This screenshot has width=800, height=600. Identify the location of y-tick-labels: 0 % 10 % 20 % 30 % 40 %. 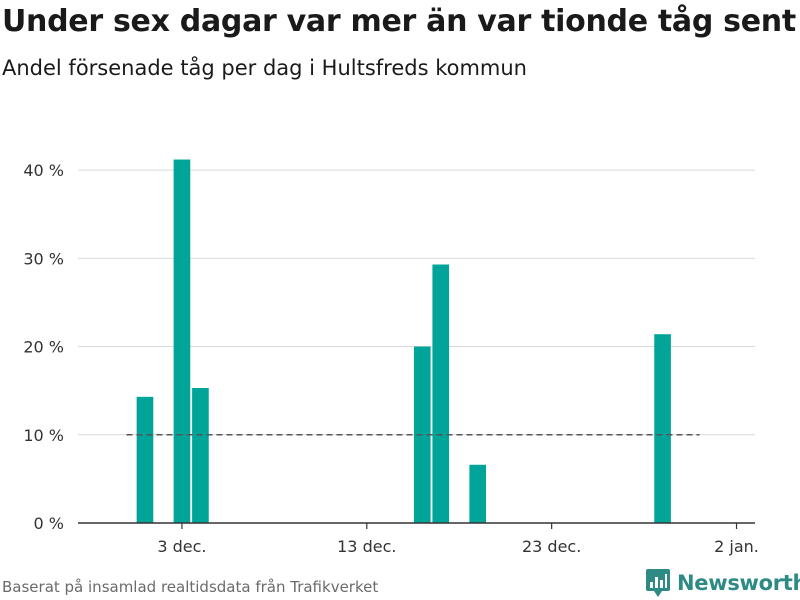
(43, 347).